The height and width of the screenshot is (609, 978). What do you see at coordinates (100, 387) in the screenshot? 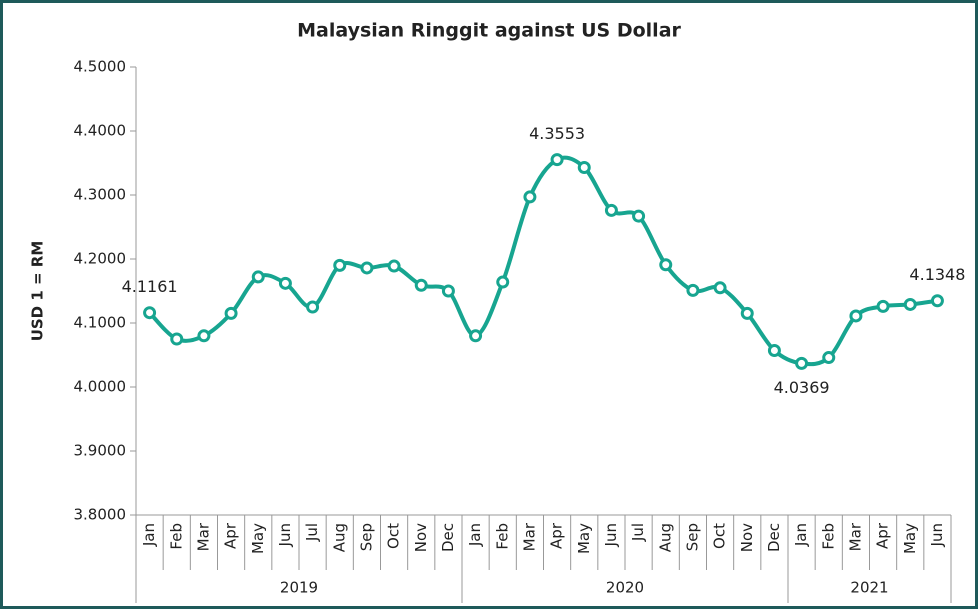
I see `y-tick-label: 4.0000` at bounding box center [100, 387].